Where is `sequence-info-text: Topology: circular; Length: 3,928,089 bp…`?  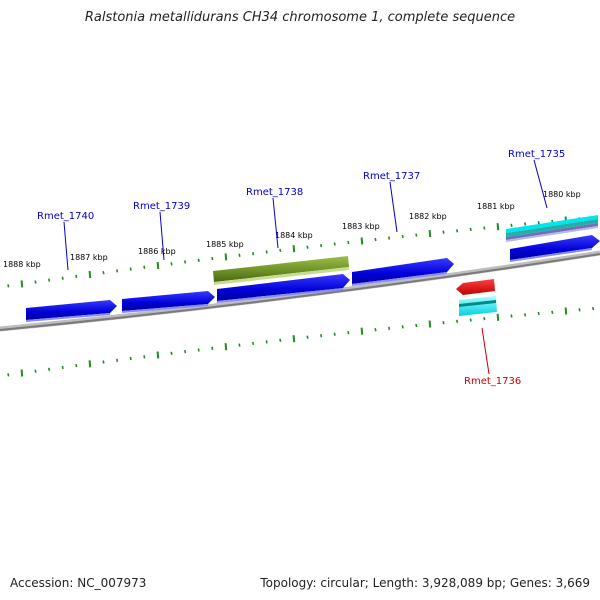 sequence-info-text: Topology: circular; Length: 3,928,089 bp… is located at coordinates (425, 583).